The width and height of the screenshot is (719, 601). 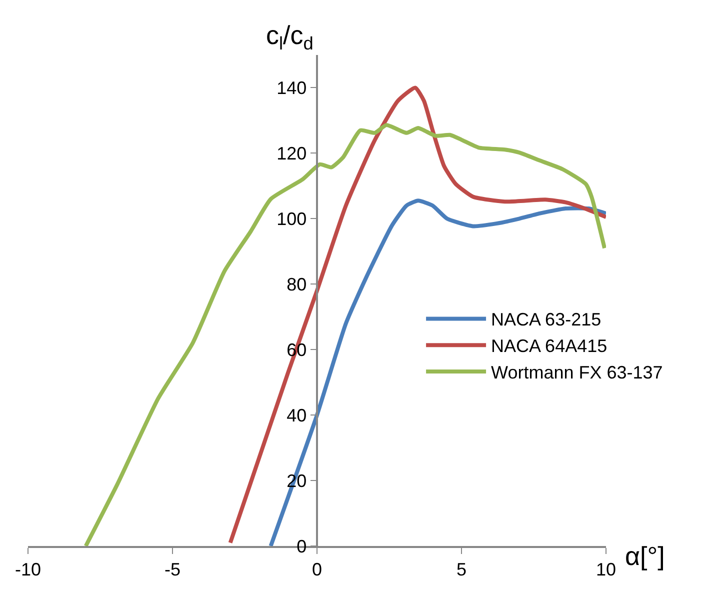 I want to click on legend-label: Wortmann FX 63-137, so click(x=577, y=372).